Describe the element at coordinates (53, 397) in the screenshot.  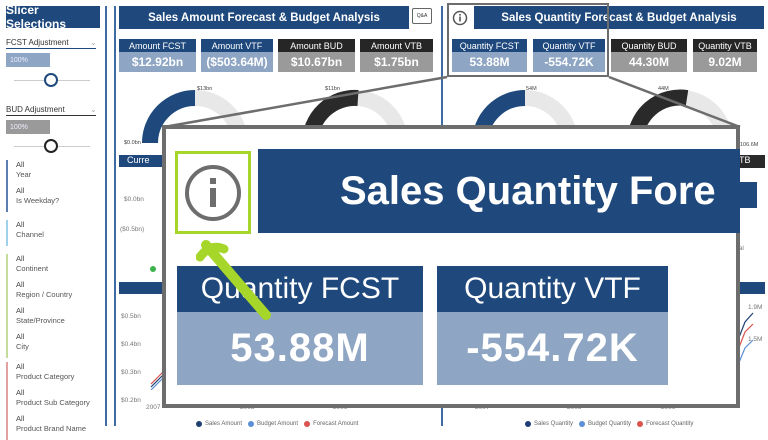
I see `filter-product-sub-category: All Product Sub Category` at that location.